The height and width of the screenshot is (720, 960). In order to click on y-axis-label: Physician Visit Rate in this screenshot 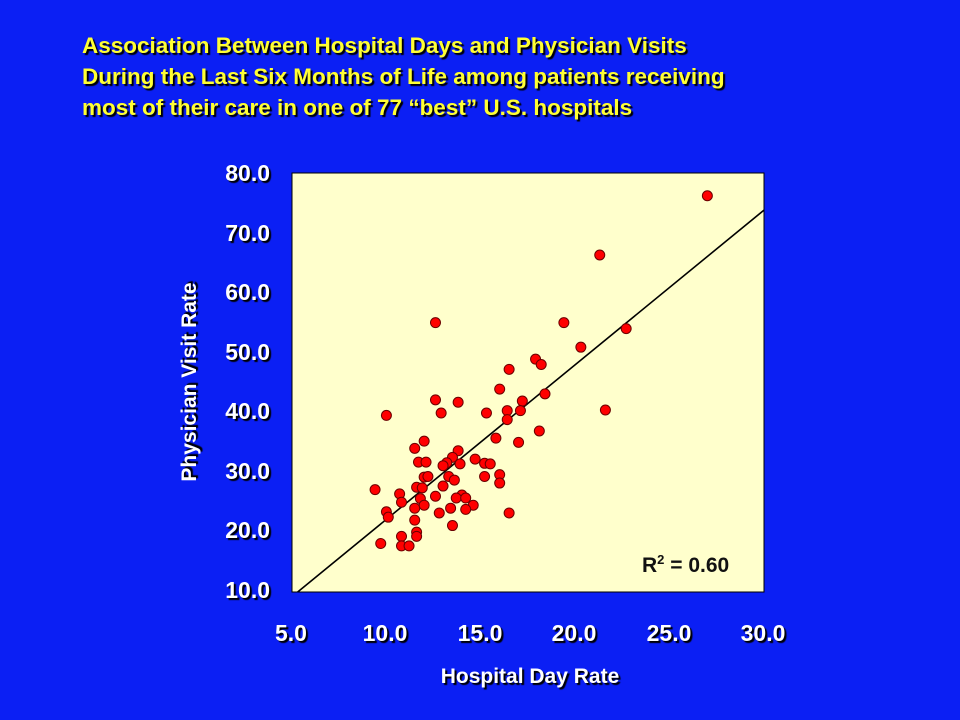, I will do `click(189, 382)`.